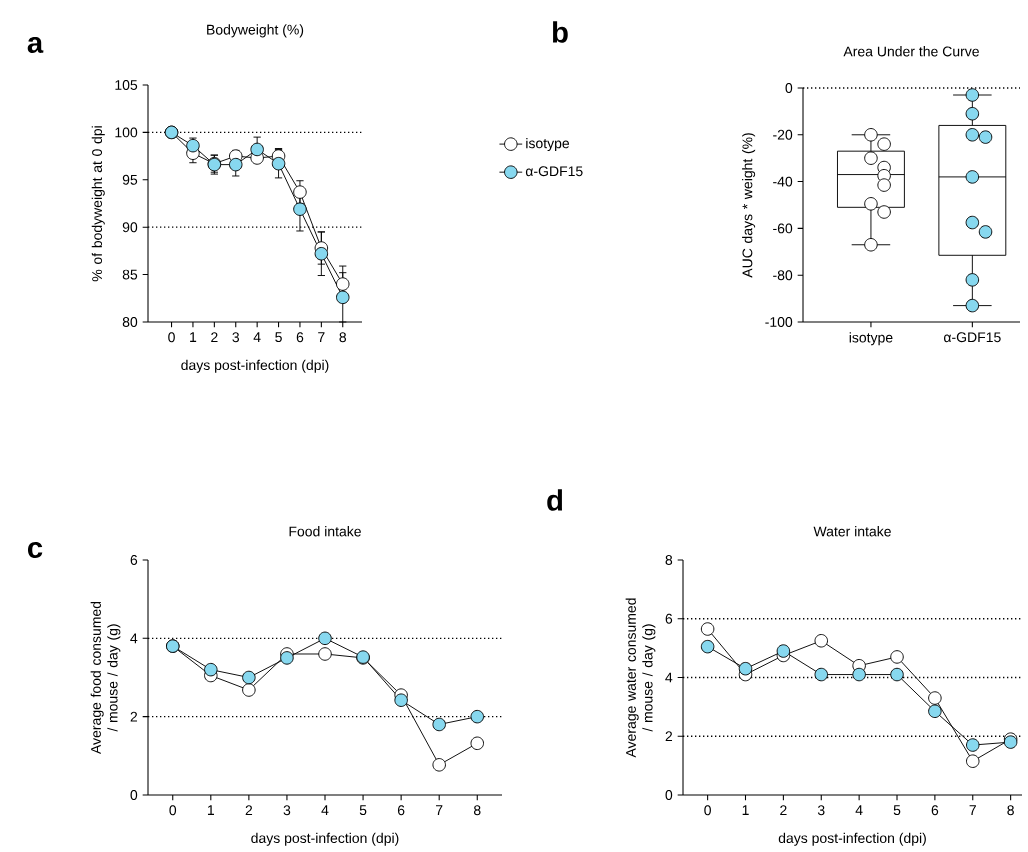 The width and height of the screenshot is (1028, 852). I want to click on y-tick-label: 90, so click(130, 227).